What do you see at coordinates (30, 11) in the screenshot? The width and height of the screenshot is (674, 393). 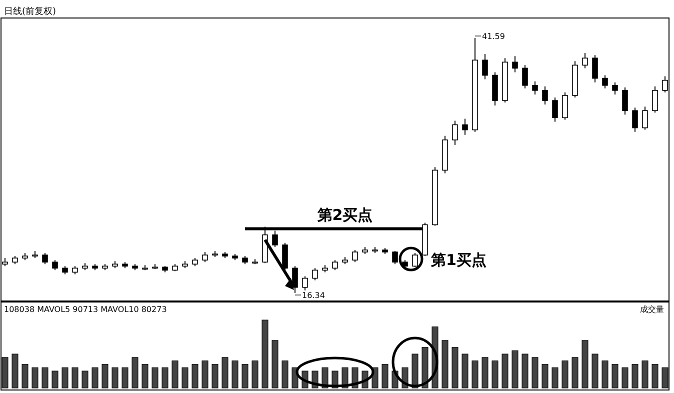 I see `chart-title: 日线(前复权)` at bounding box center [30, 11].